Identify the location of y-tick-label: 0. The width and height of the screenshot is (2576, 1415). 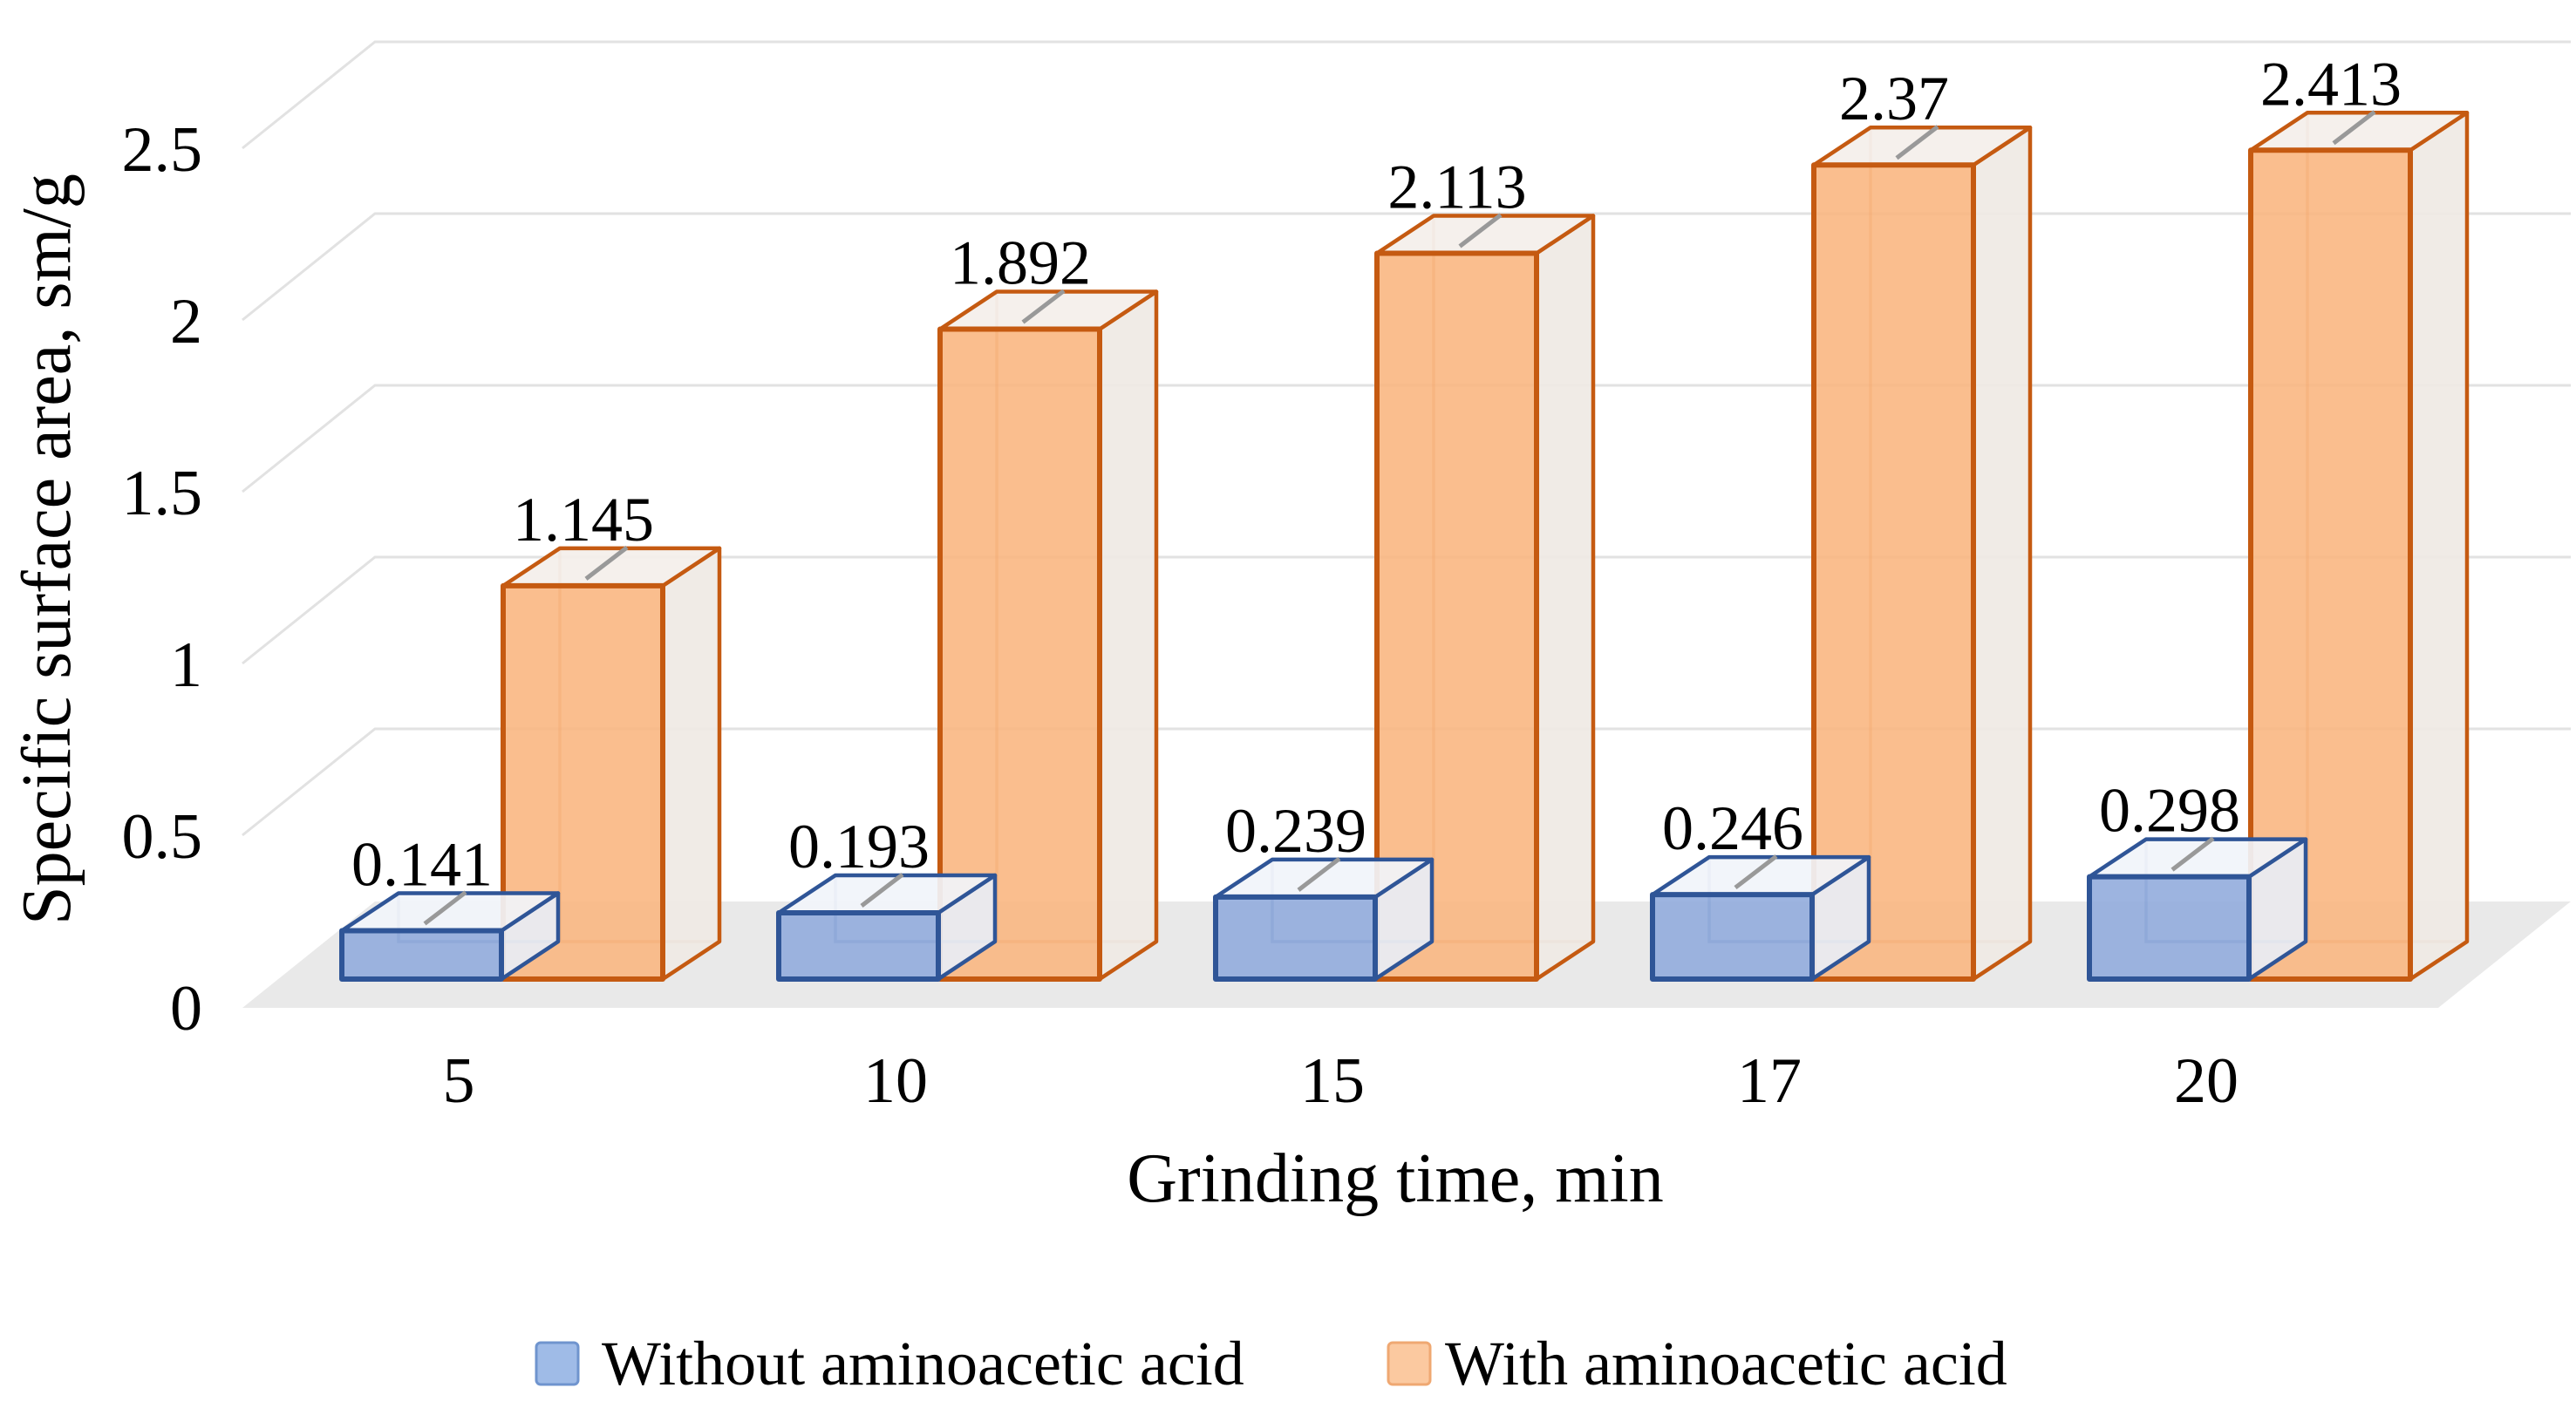
(186, 1009).